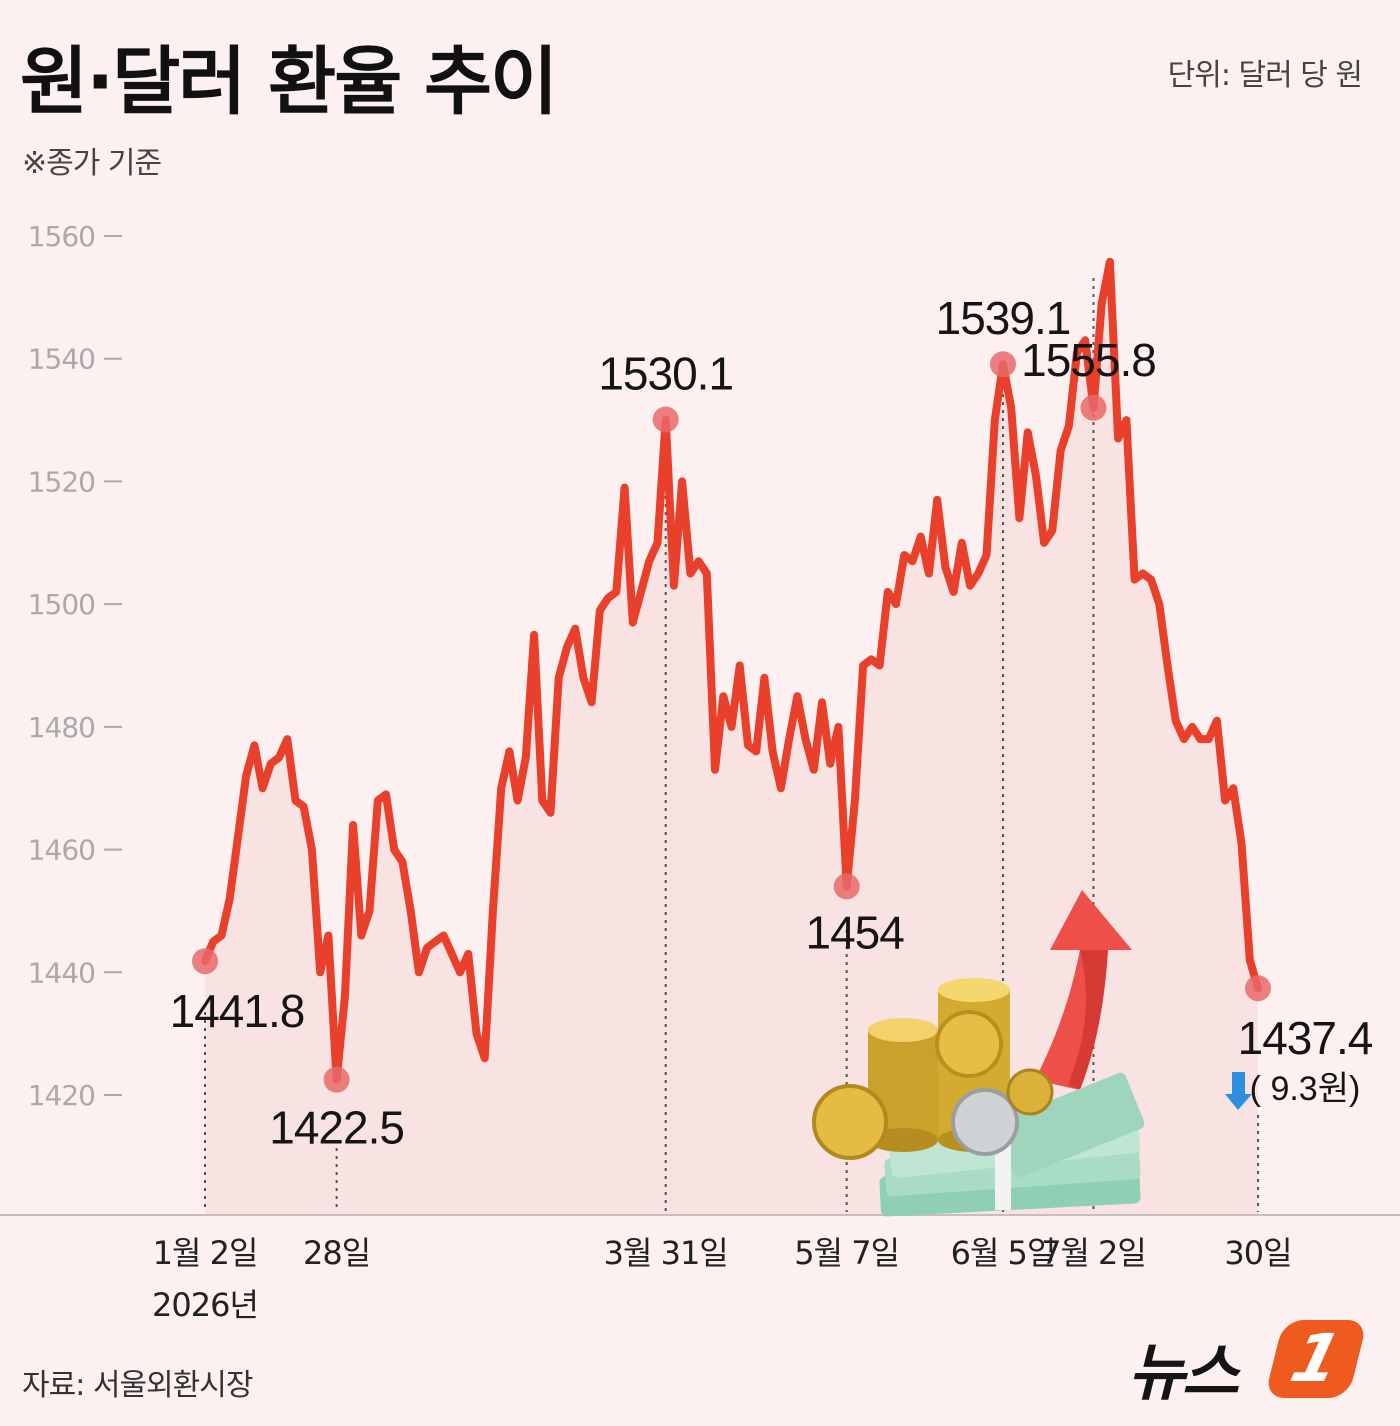 The image size is (1400, 1426). Describe the element at coordinates (1088, 360) in the screenshot. I see `data-label: 1555.8` at that location.